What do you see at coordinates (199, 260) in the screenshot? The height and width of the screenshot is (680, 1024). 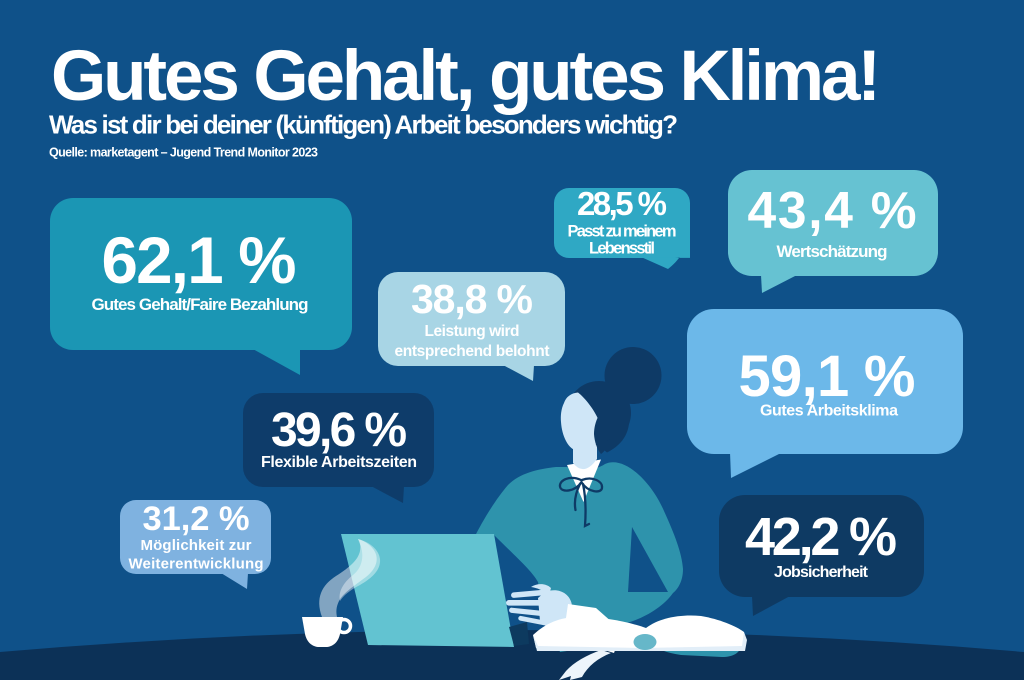 I see `svg-text: 62,1 %` at bounding box center [199, 260].